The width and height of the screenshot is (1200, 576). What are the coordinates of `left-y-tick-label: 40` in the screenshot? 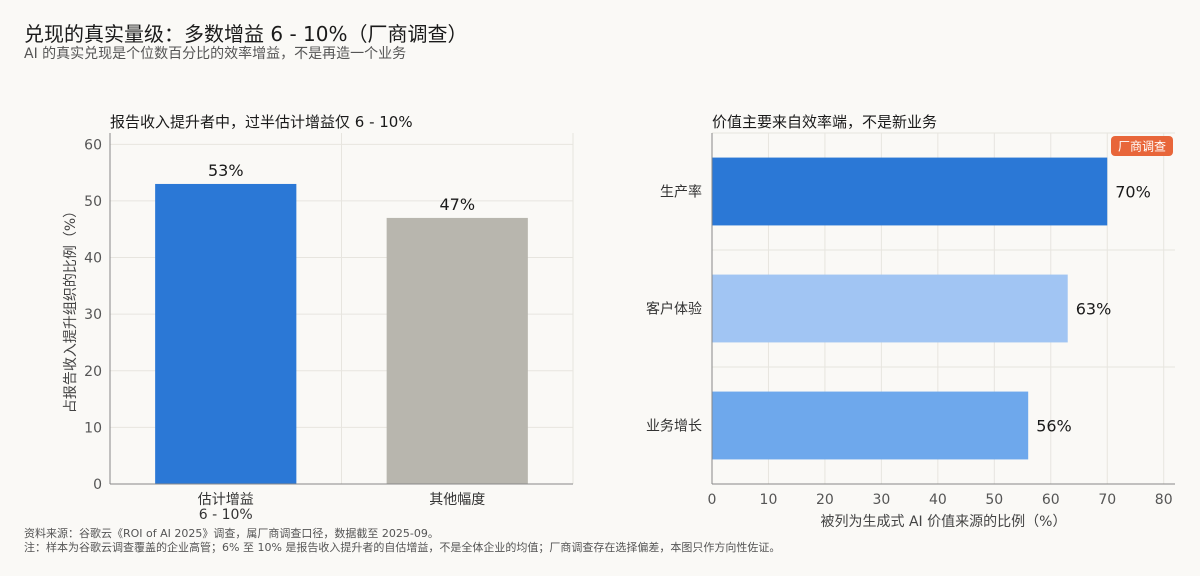 It's located at (93, 259).